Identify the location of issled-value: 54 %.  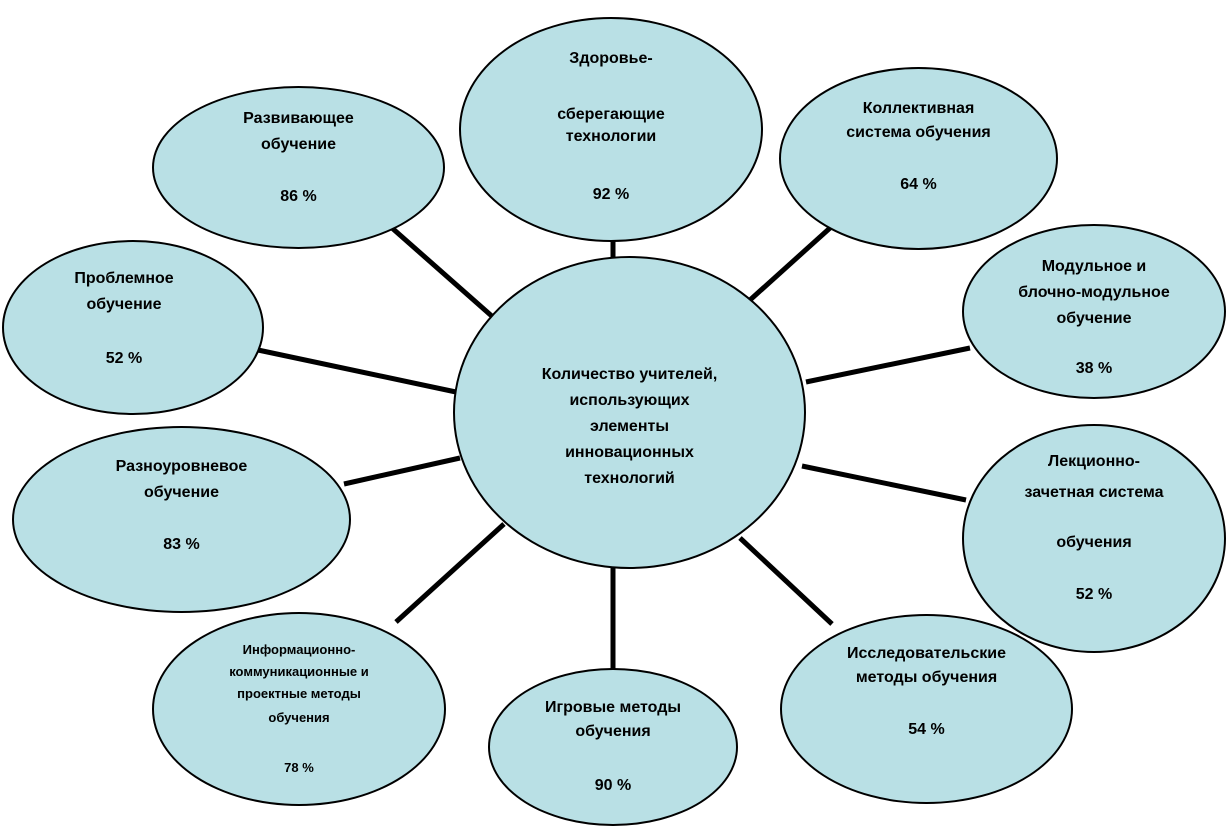
(926, 729).